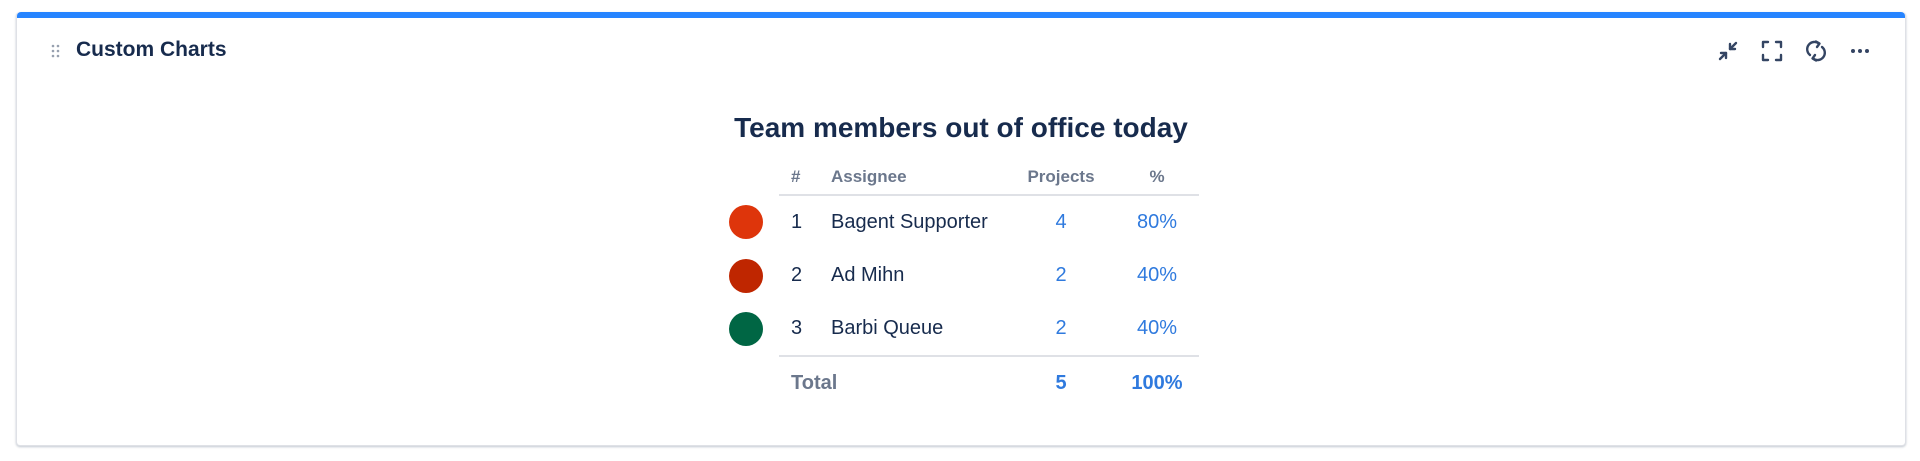  Describe the element at coordinates (964, 275) in the screenshot. I see `table-row: 2 Ad Mihn 2 40%` at that location.